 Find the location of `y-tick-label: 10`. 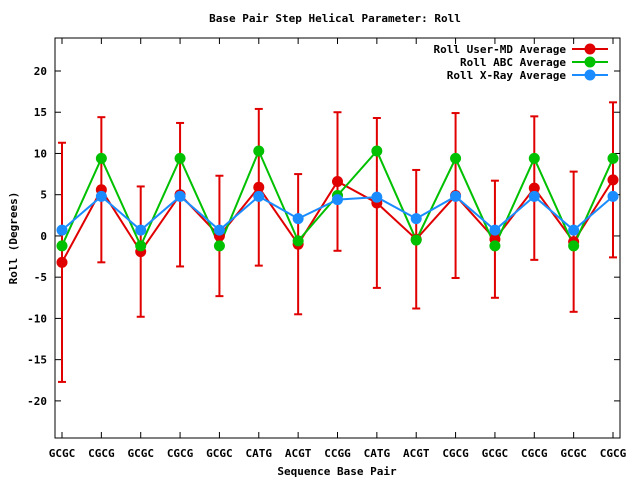

y-tick-label: 10 is located at coordinates (40, 153).